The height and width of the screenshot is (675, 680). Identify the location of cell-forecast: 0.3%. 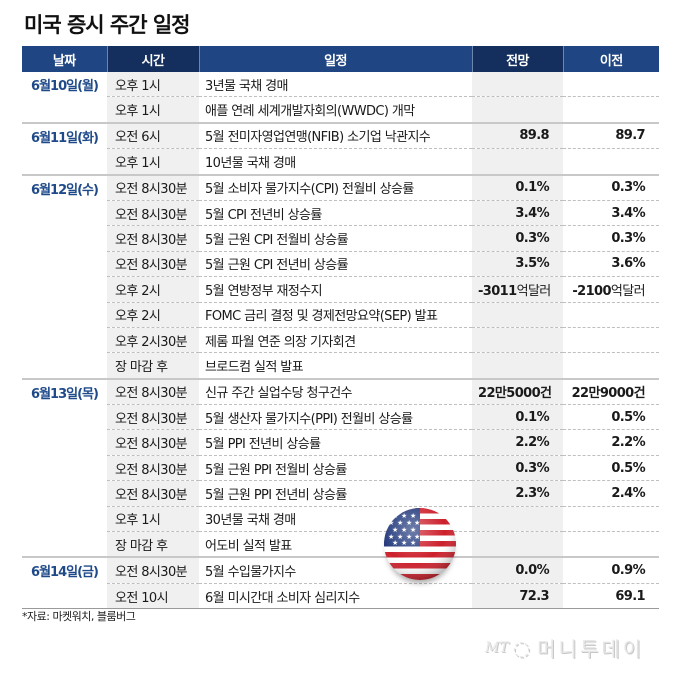
(517, 238).